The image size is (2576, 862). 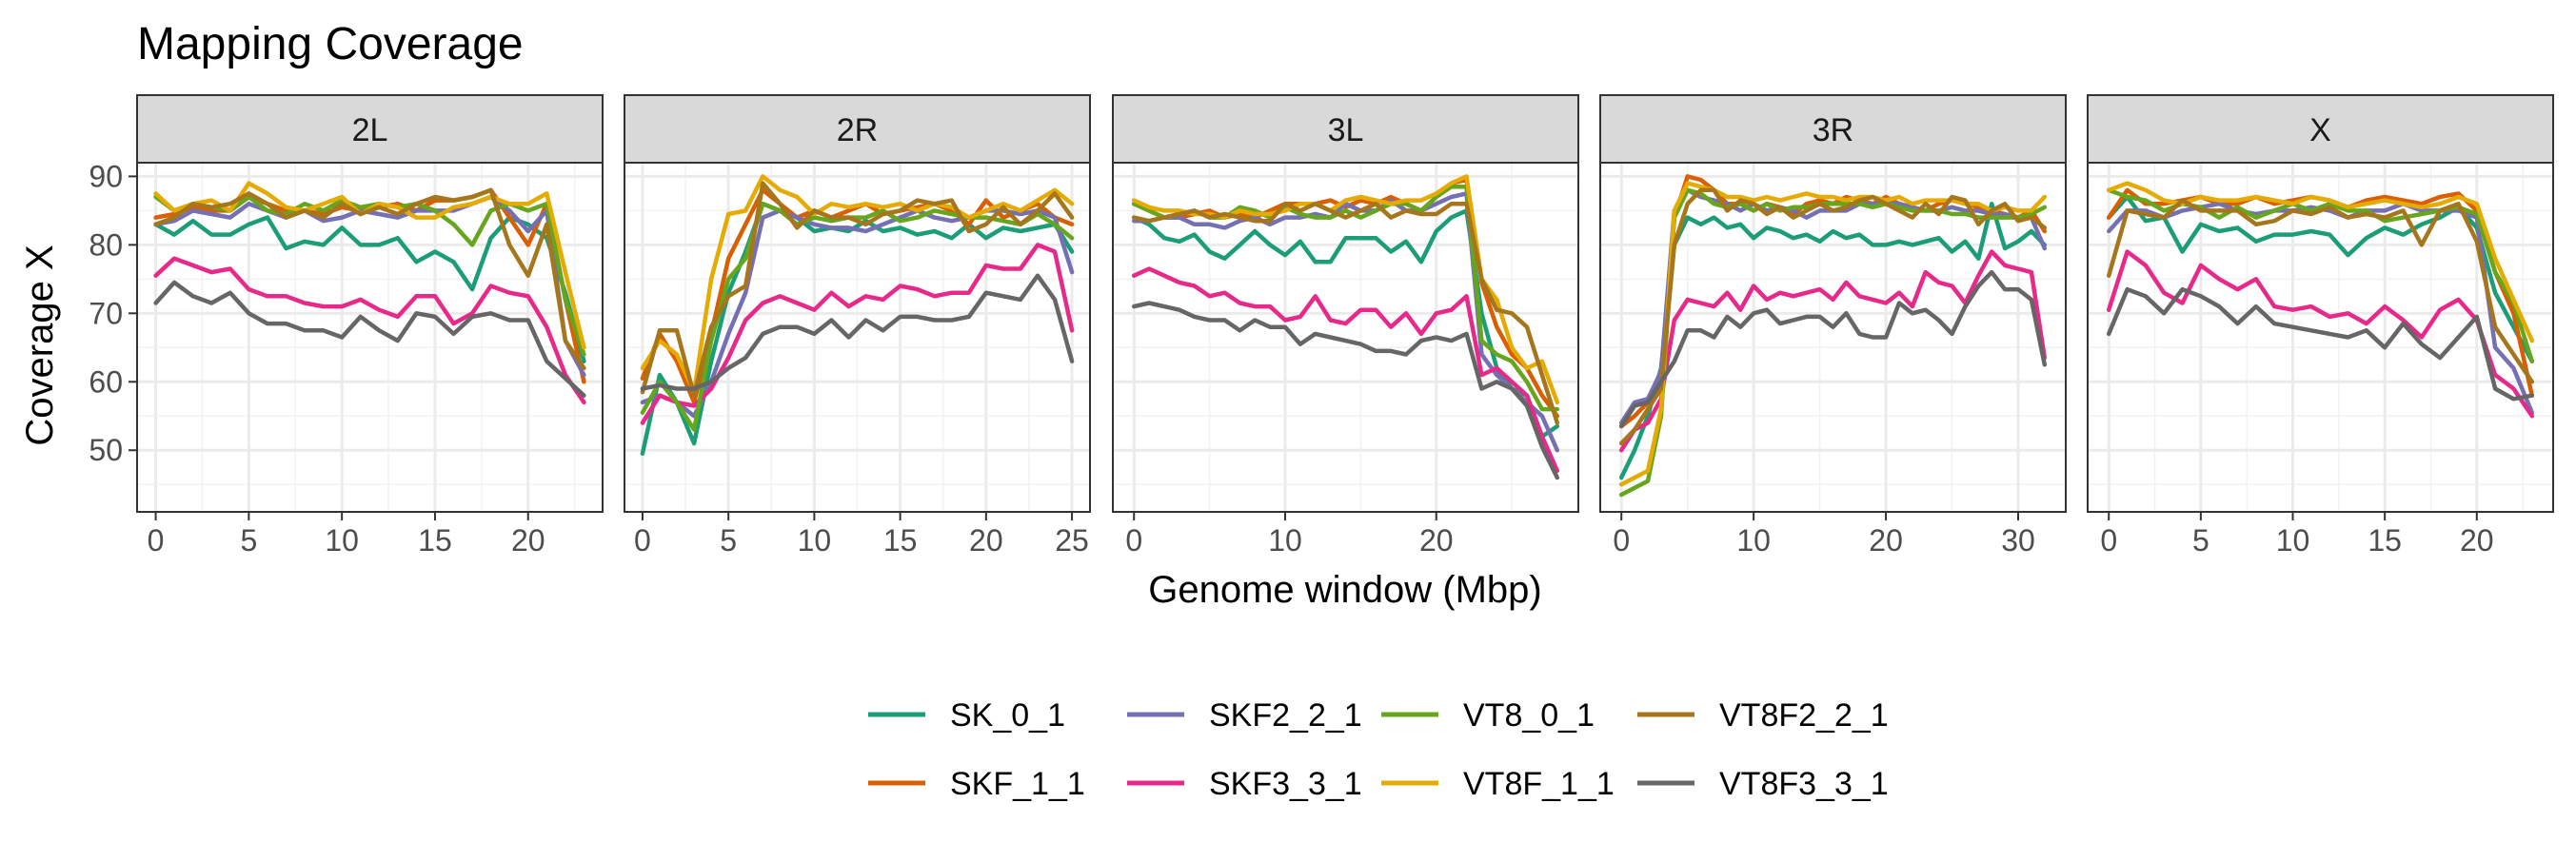 I want to click on x-axis-title: Genome window (Mbp), so click(x=1345, y=590).